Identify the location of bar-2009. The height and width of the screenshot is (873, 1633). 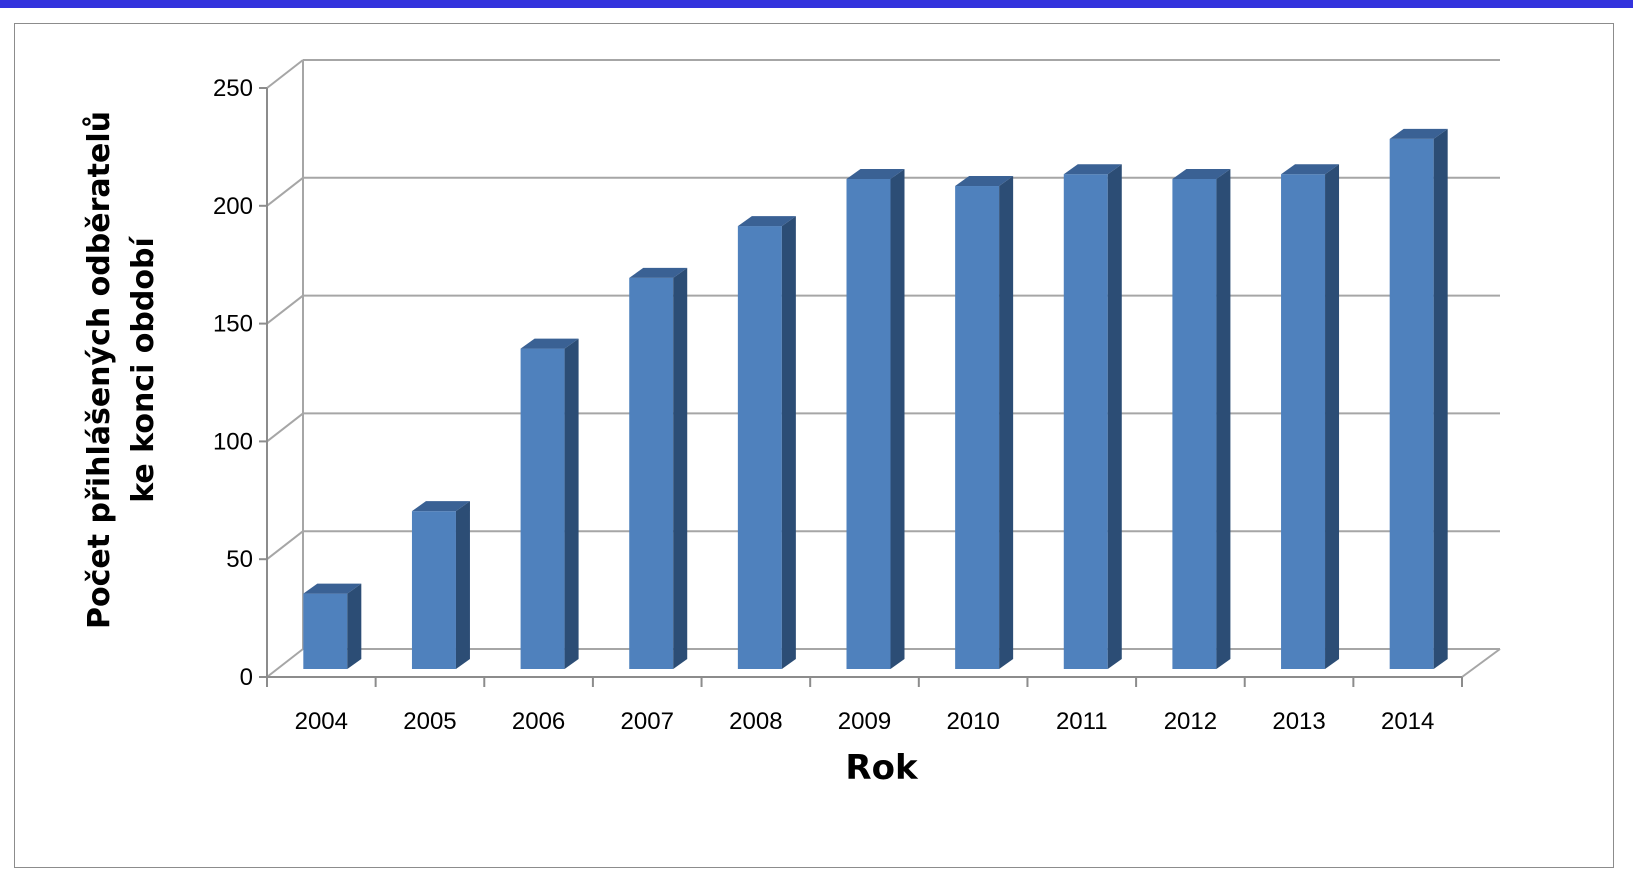
(875, 418).